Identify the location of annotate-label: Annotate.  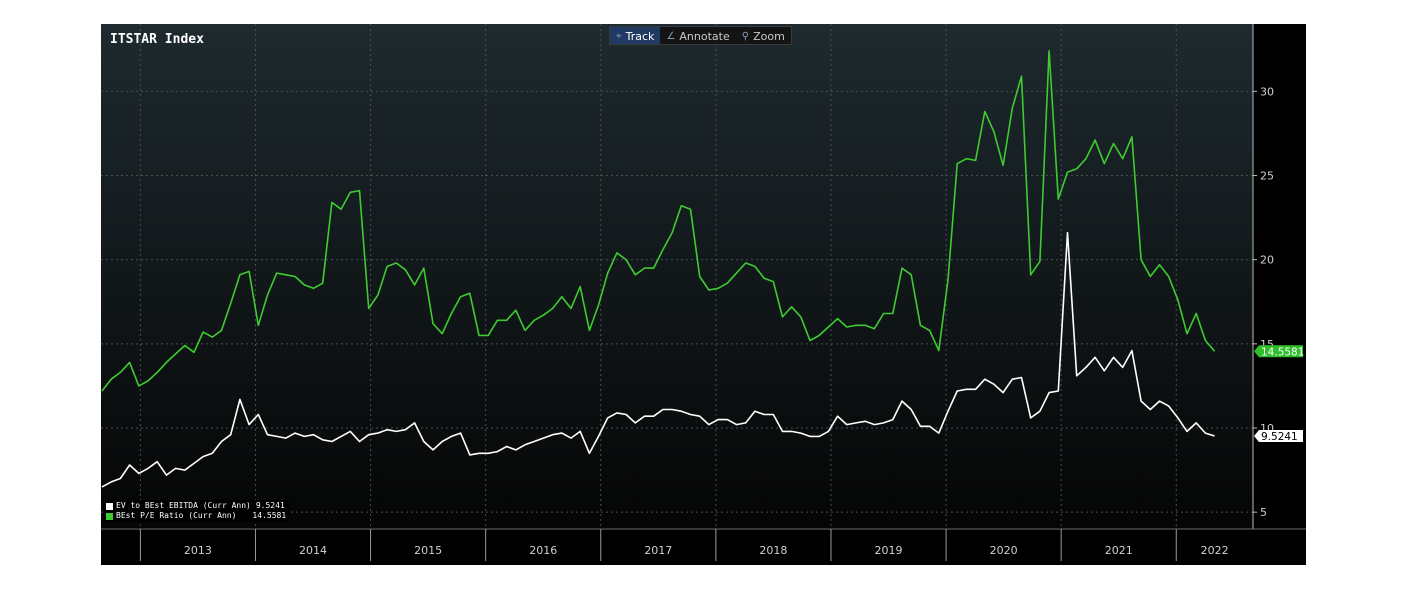
(704, 36).